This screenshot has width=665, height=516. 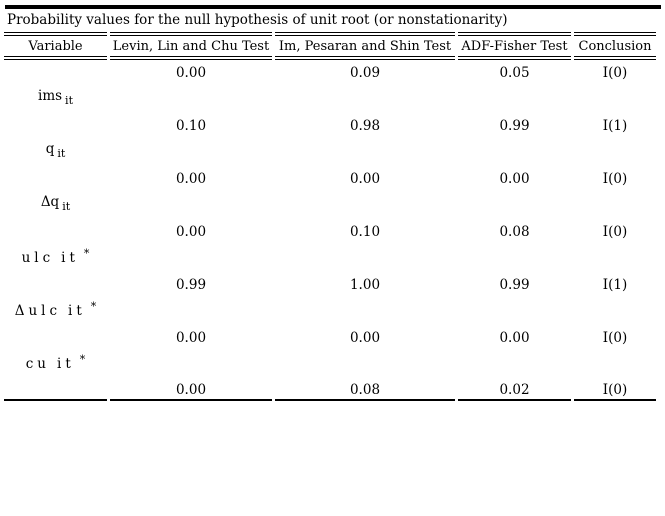 What do you see at coordinates (615, 46) in the screenshot?
I see `header-conclusion: Conclusion` at bounding box center [615, 46].